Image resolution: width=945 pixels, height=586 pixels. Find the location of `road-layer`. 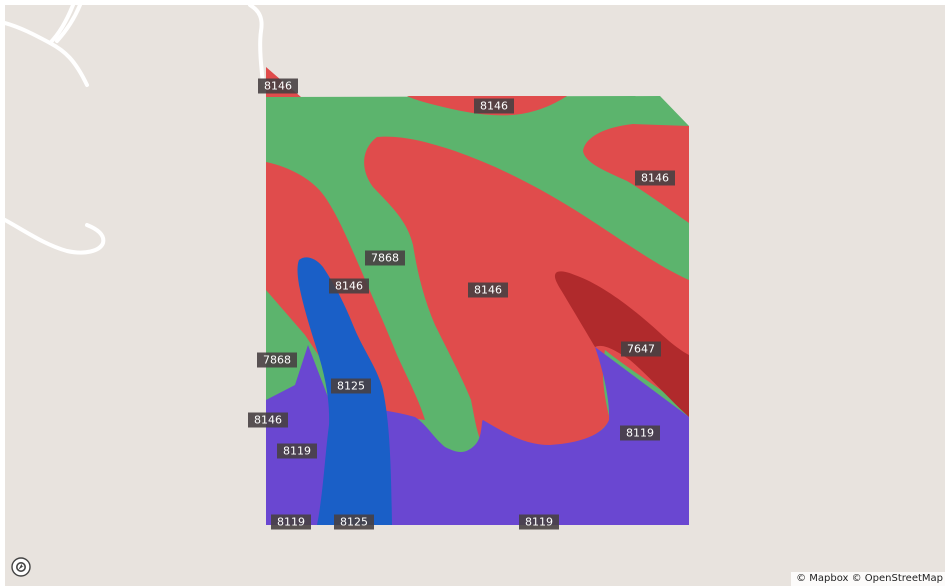

road-layer is located at coordinates (135, 130).